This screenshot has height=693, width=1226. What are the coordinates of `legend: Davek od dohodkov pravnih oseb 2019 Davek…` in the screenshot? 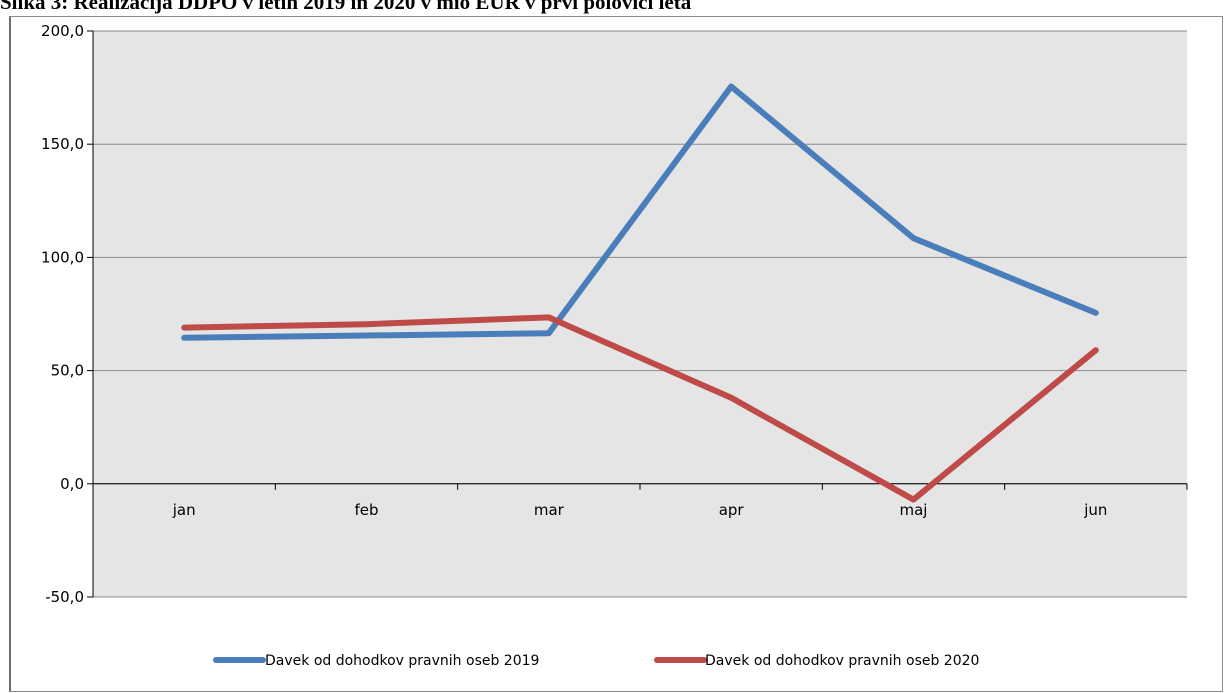 It's located at (596, 661).